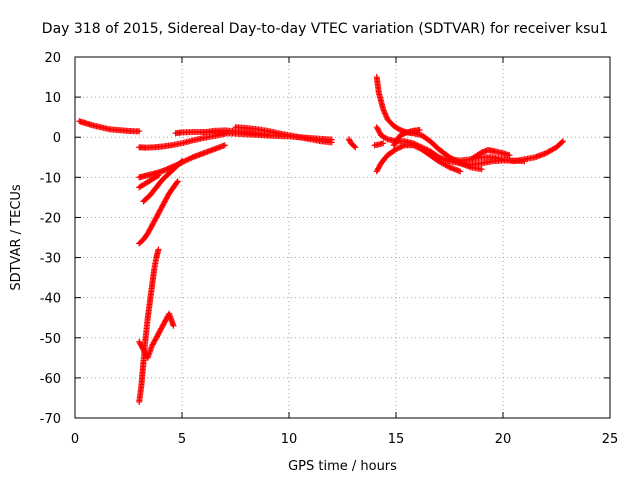 The height and width of the screenshot is (480, 640). I want to click on y-tick-label: -60, so click(50, 379).